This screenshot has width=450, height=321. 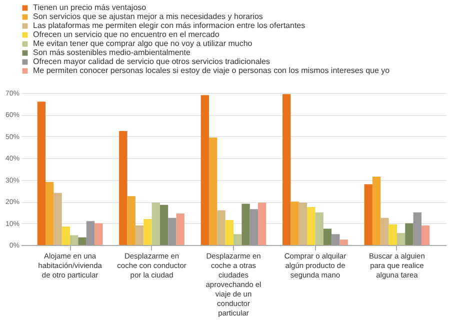 I want to click on legend-label: Tienen un precio más ventajoso, so click(x=90, y=7).